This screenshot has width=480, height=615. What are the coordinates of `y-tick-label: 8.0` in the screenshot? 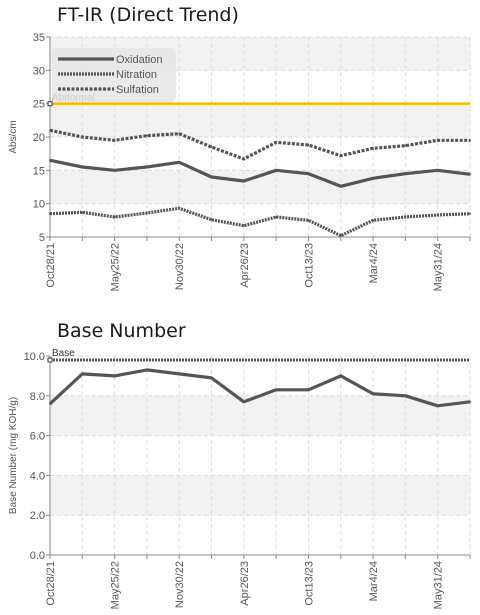 It's located at (37, 397).